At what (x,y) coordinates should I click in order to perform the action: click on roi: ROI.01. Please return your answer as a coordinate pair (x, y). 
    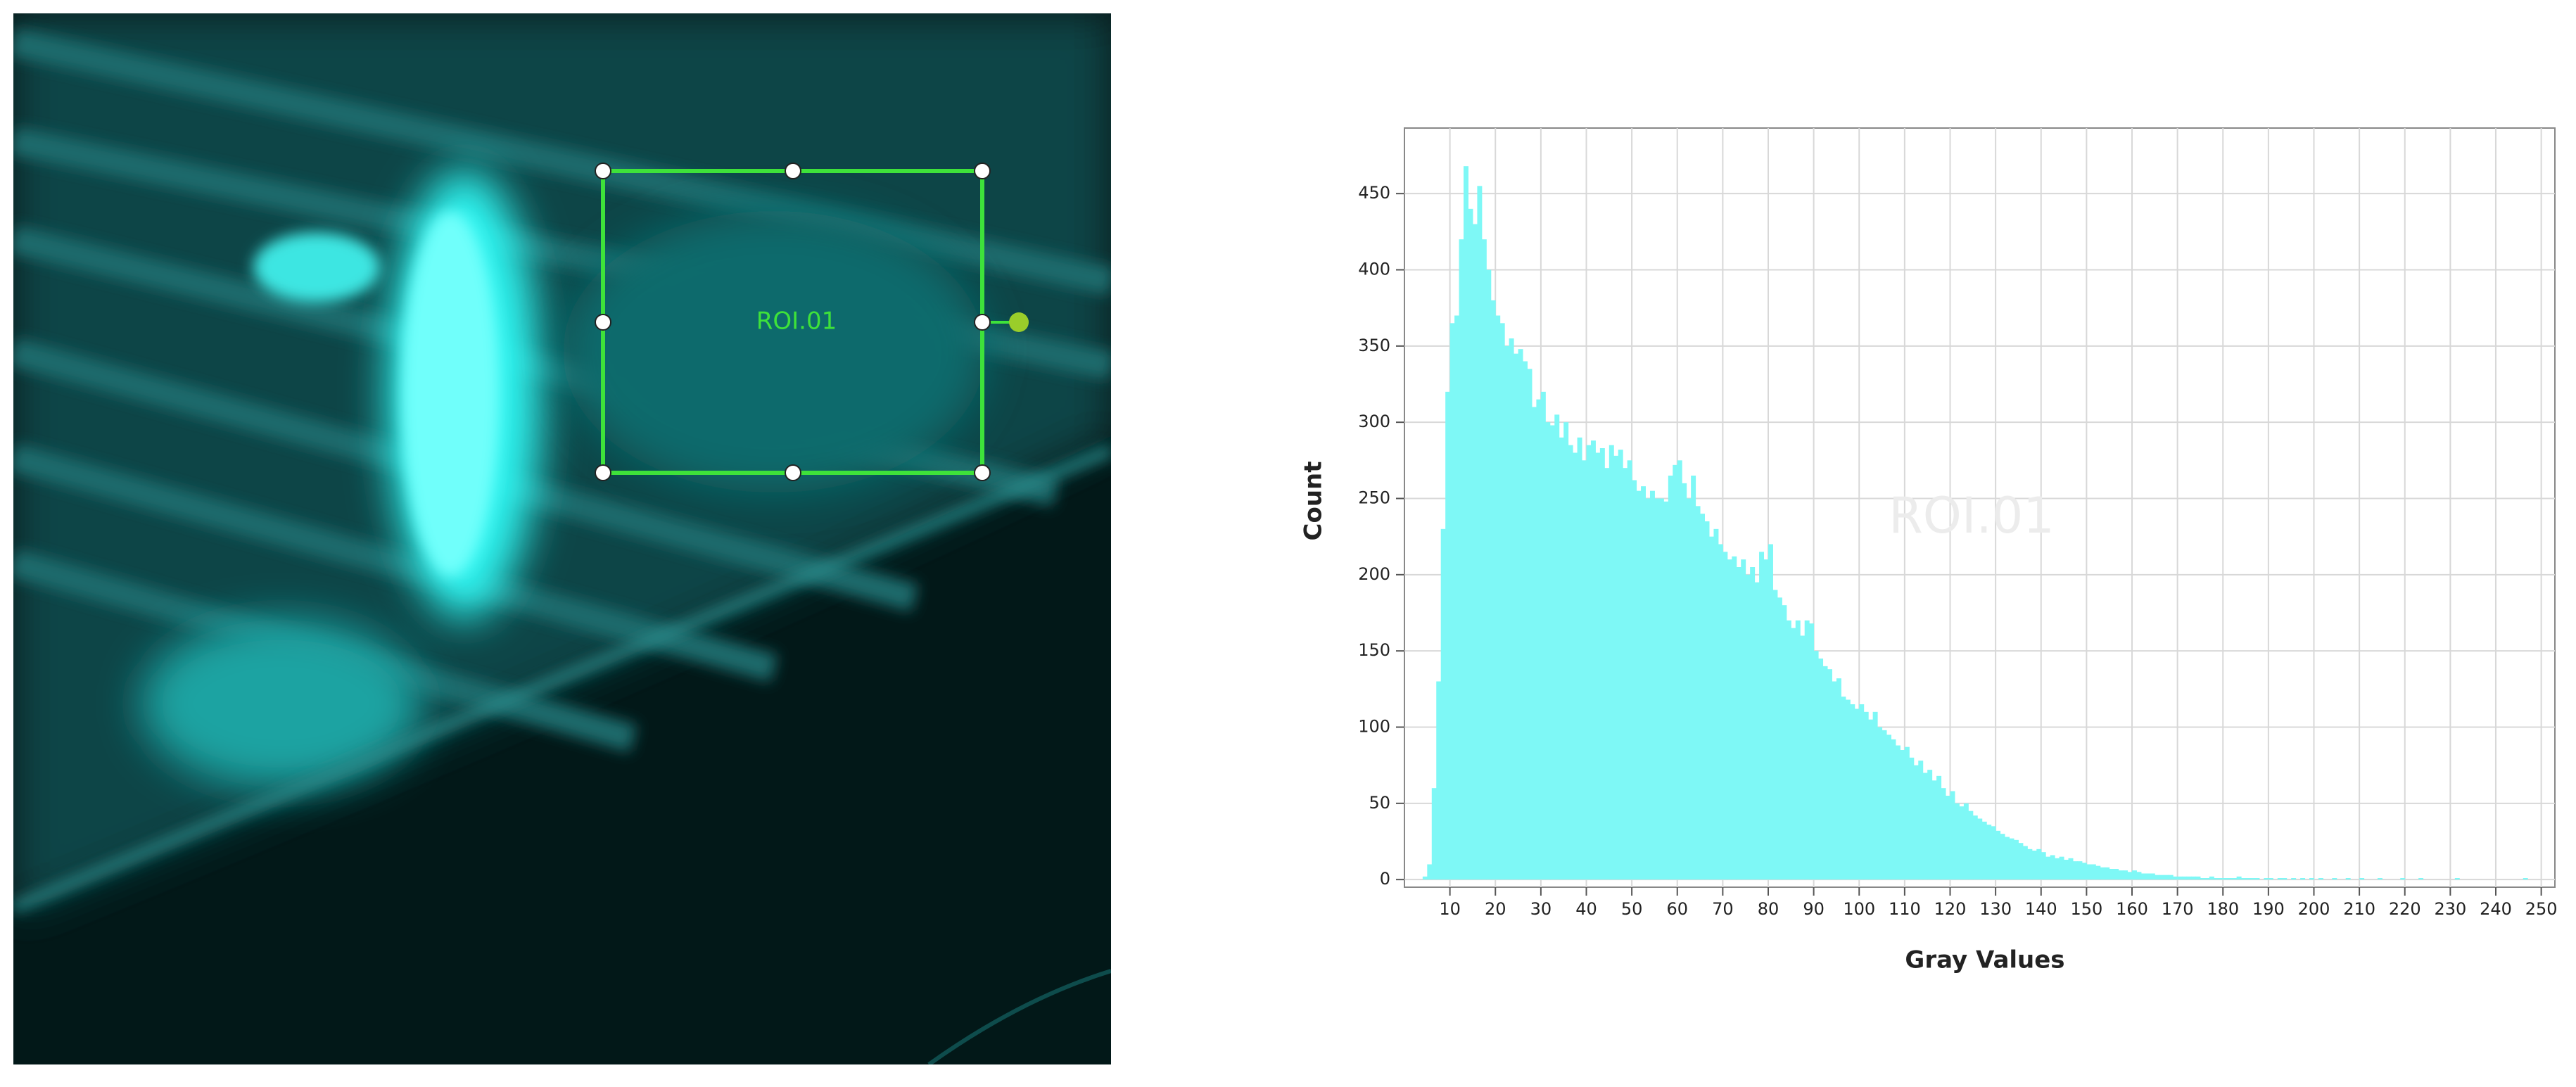
    Looking at the image, I should click on (812, 322).